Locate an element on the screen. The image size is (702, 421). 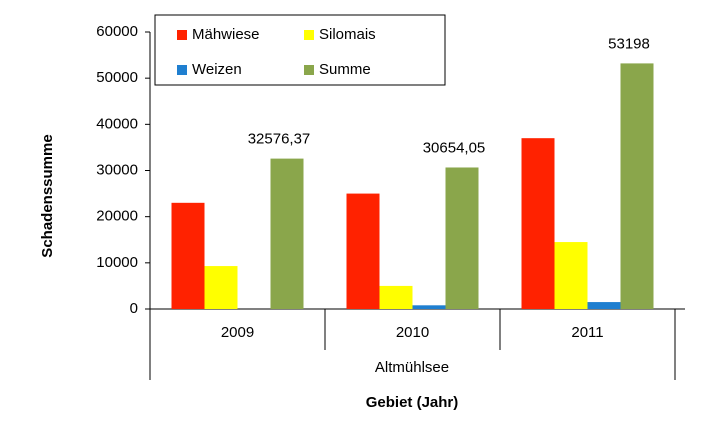
y-tick-label: 60000 is located at coordinates (117, 31).